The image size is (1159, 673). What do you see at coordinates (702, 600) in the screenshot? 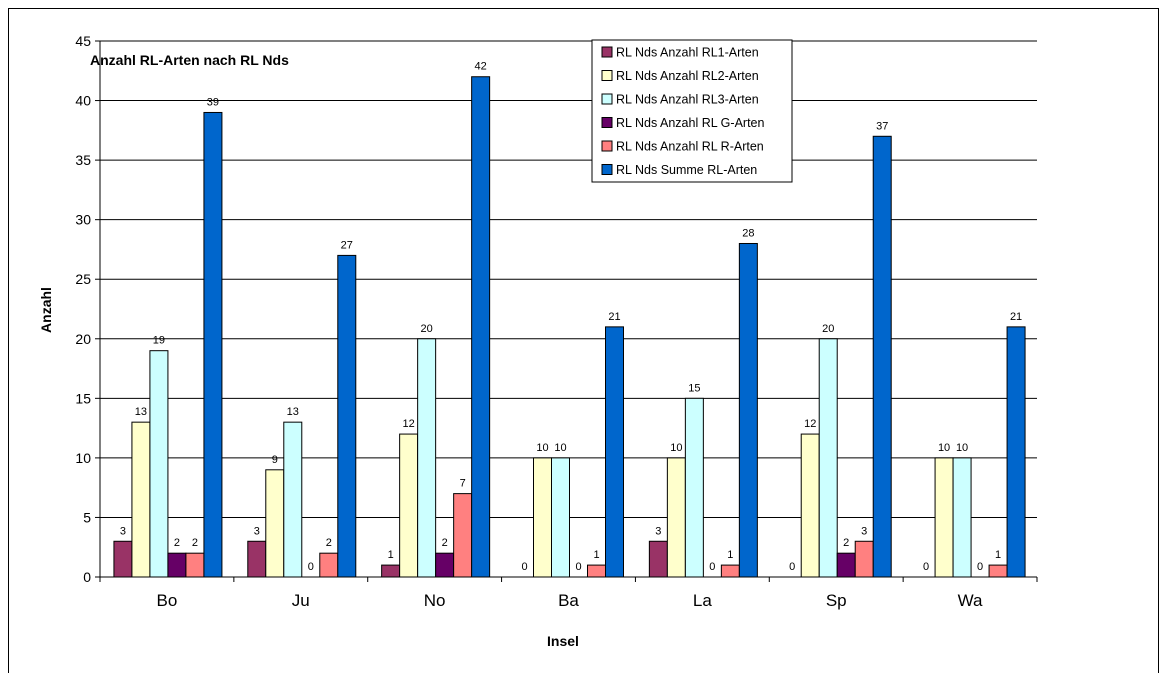
I see `x-tick-label: La` at bounding box center [702, 600].